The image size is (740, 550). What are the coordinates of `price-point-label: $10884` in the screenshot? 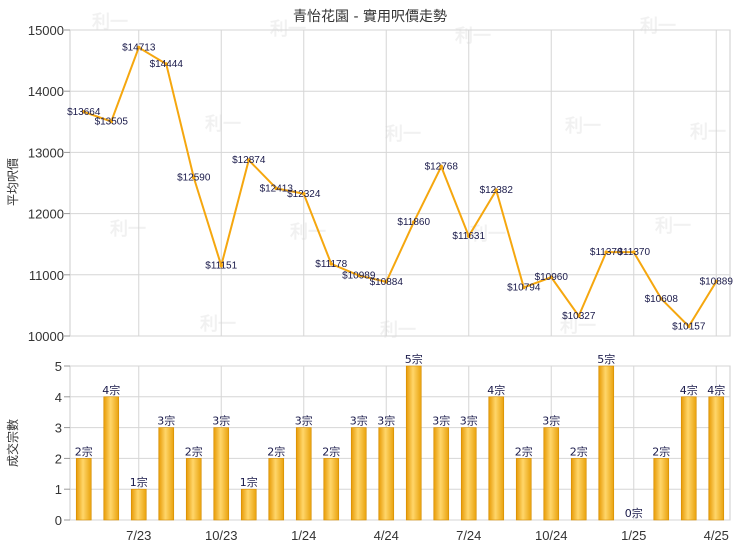 It's located at (387, 282).